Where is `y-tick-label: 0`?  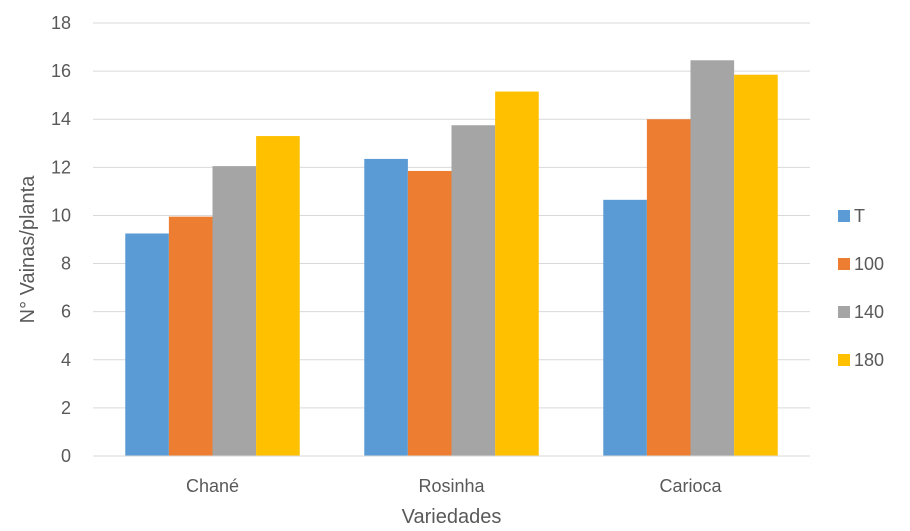 y-tick-label: 0 is located at coordinates (66, 456).